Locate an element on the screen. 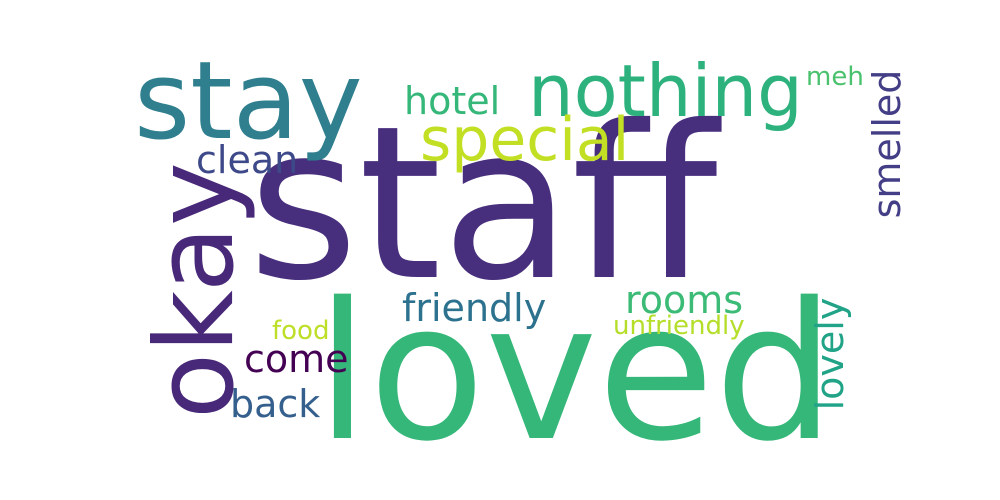 The width and height of the screenshot is (1000, 500). word-smelled: smelled is located at coordinates (887, 144).